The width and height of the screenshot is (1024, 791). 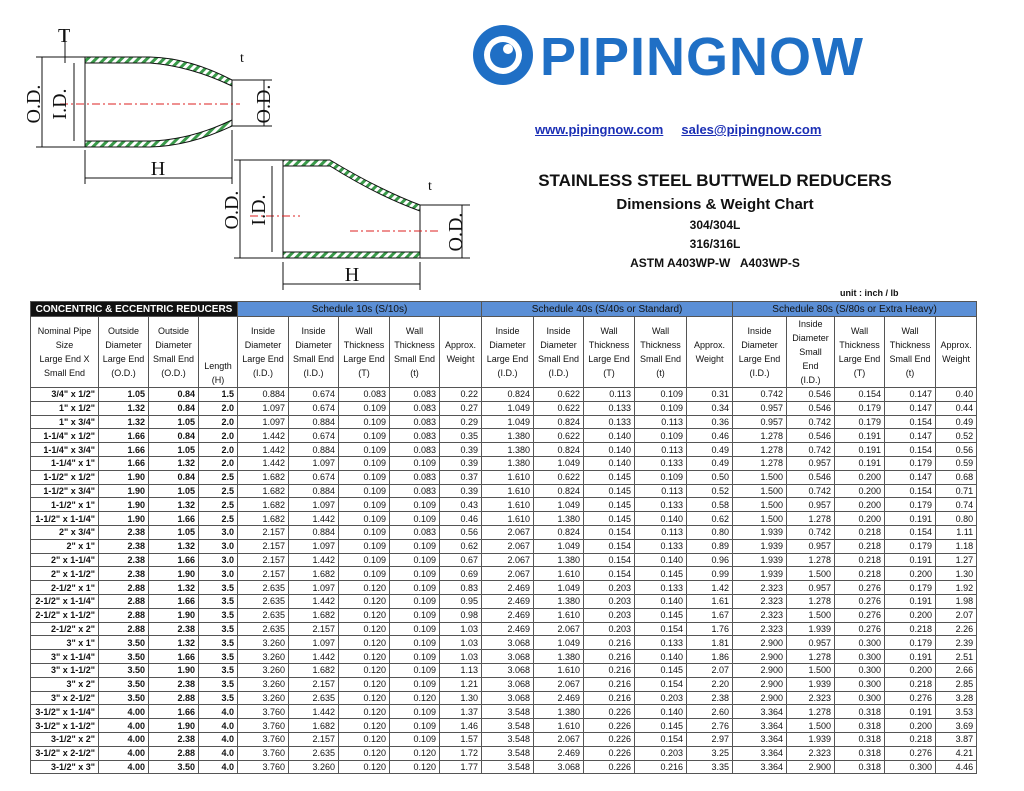 I want to click on table-cell: 0.68, so click(x=956, y=477).